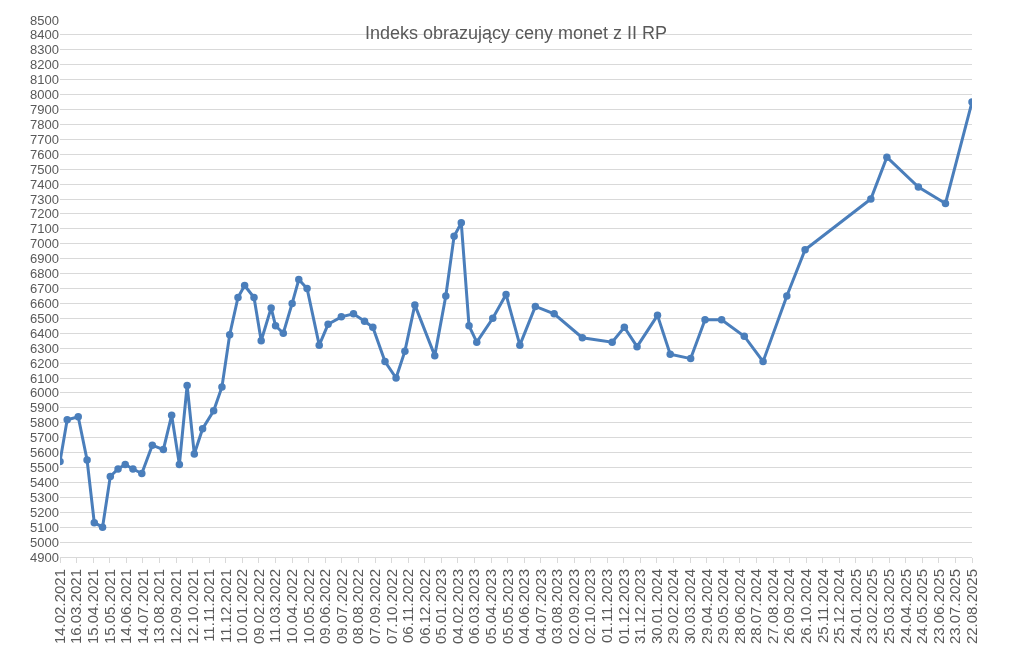 This screenshot has width=1012, height=672. I want to click on x-tick-label: 28.06.2024, so click(739, 607).